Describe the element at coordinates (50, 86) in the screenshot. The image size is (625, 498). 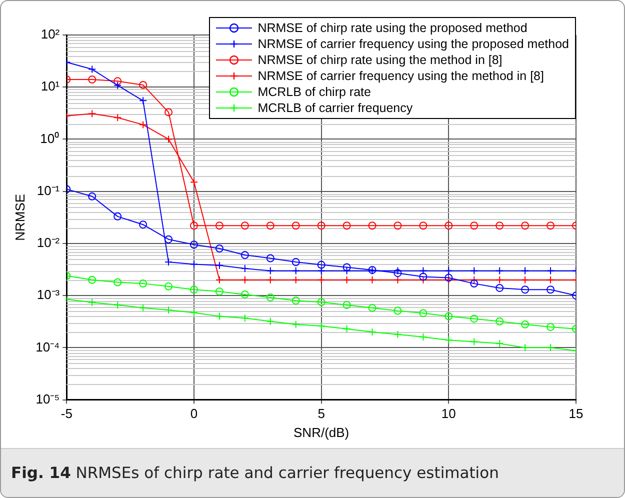
I see `y-tick-label: 10¹` at that location.